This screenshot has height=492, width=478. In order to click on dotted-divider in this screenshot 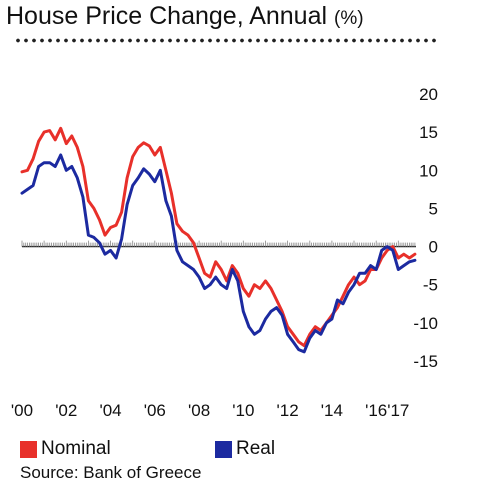, I will do `click(227, 40)`.